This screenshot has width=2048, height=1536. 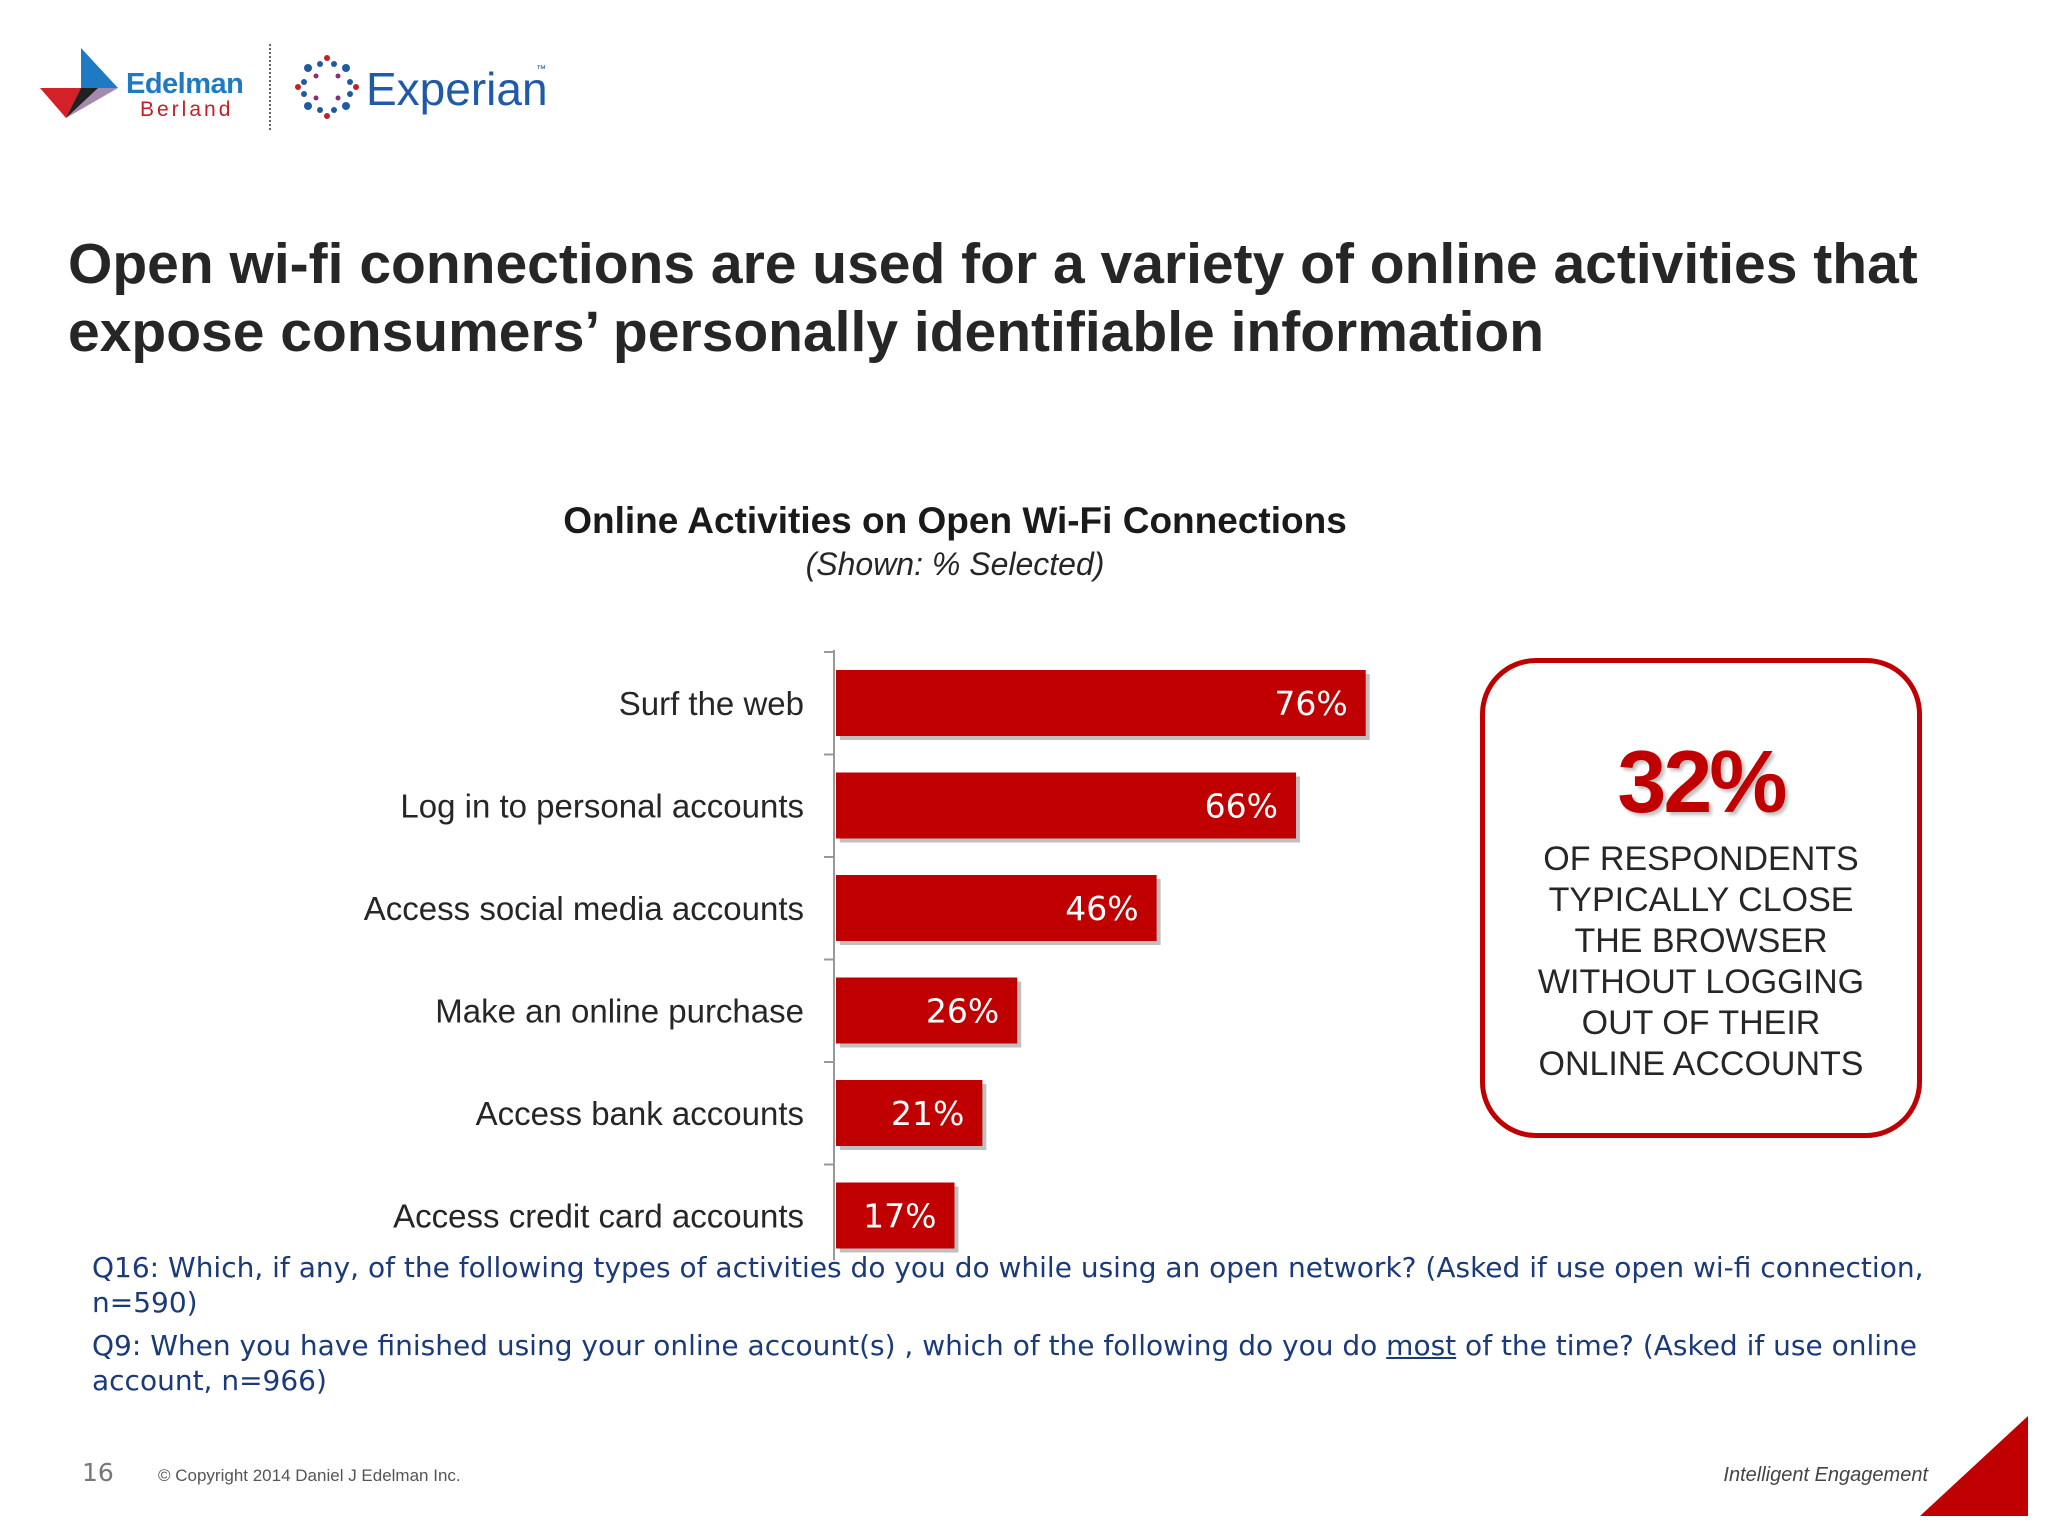 I want to click on callout-stat: 32%, so click(x=1702, y=781).